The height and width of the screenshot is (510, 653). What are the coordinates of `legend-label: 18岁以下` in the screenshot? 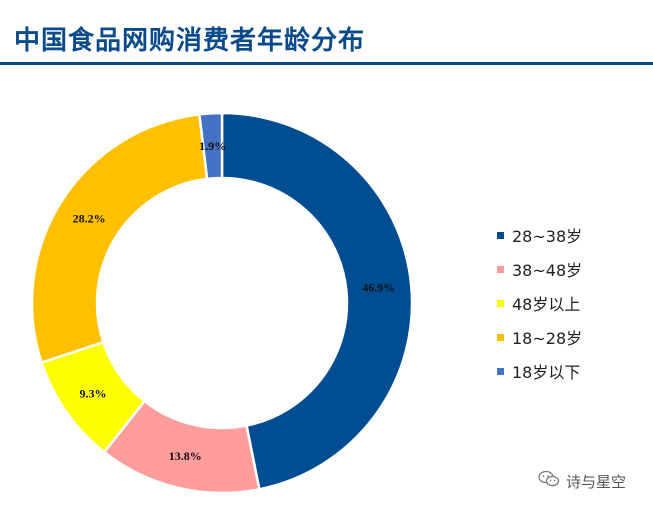 It's located at (546, 372).